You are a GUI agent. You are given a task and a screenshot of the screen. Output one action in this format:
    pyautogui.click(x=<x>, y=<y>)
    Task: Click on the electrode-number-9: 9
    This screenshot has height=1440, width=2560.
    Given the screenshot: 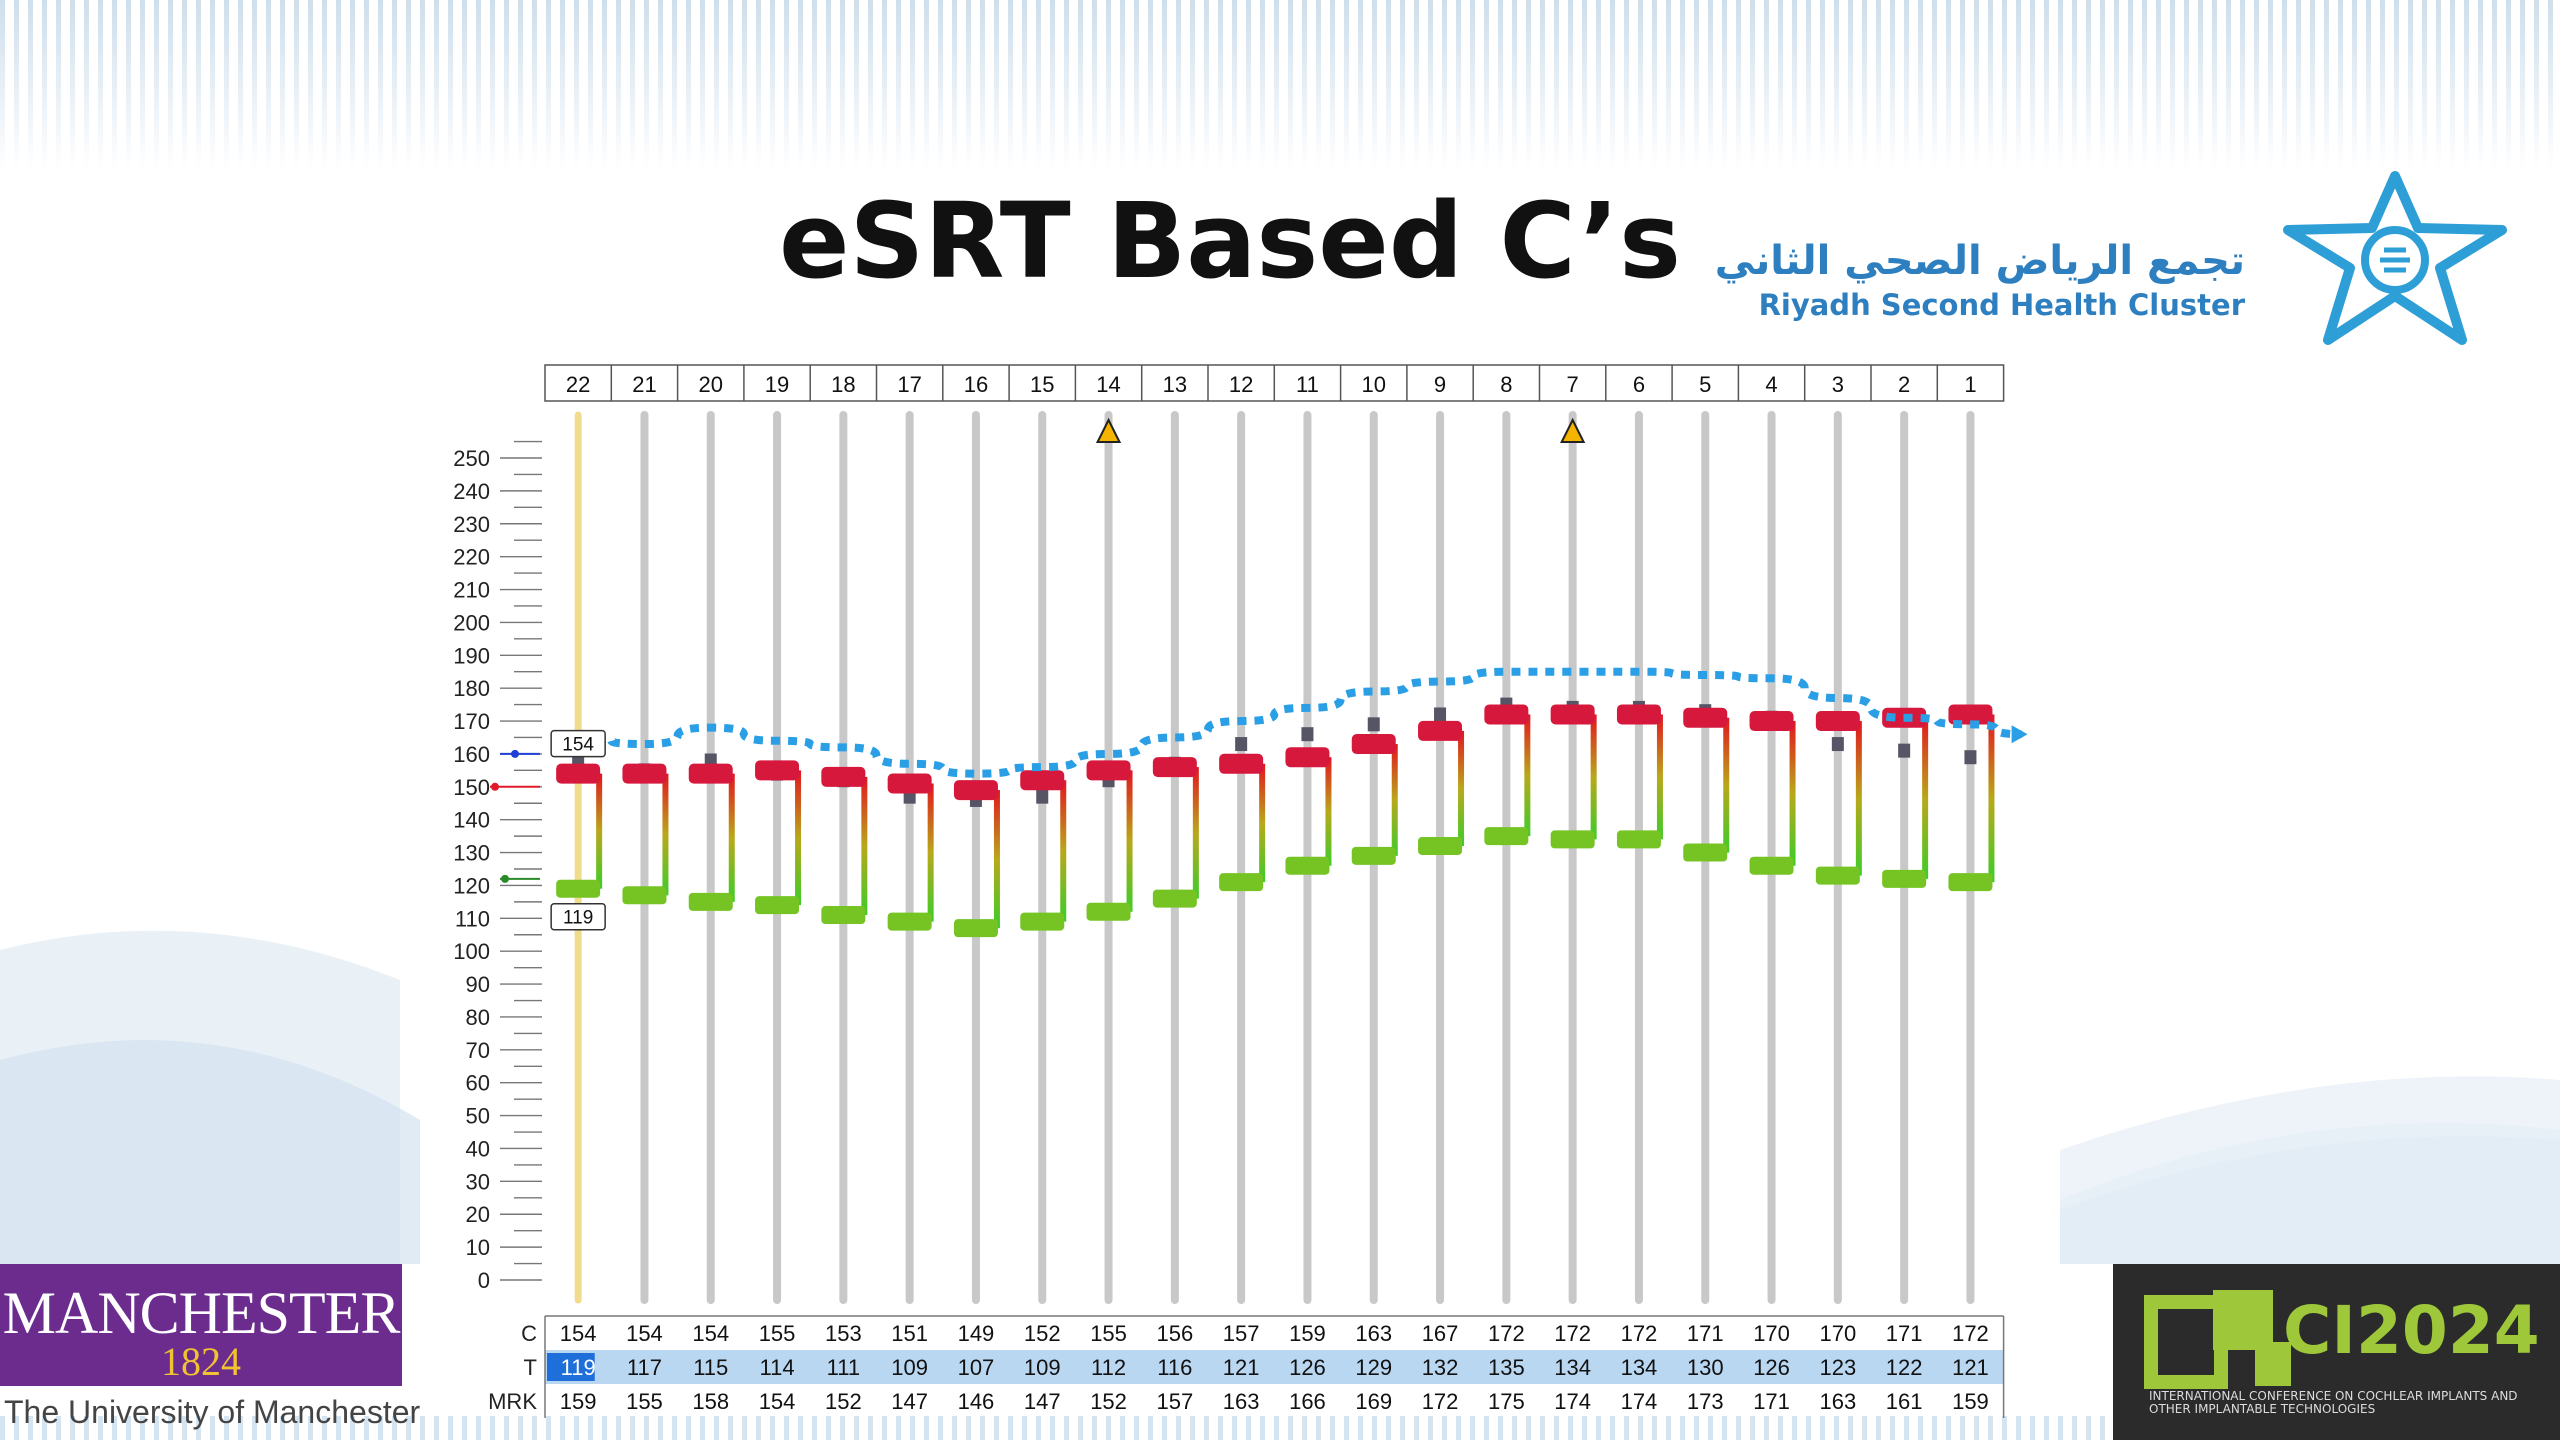 What is the action you would take?
    pyautogui.click(x=1440, y=384)
    